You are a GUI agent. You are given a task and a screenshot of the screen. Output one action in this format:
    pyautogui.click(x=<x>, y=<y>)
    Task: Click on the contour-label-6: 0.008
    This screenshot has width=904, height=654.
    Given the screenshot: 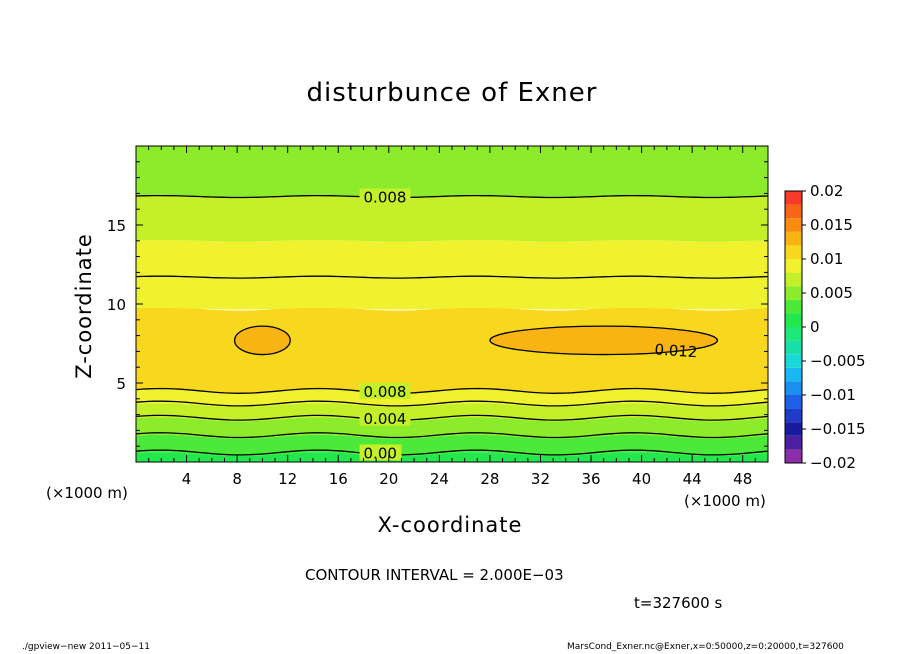 What is the action you would take?
    pyautogui.click(x=385, y=198)
    